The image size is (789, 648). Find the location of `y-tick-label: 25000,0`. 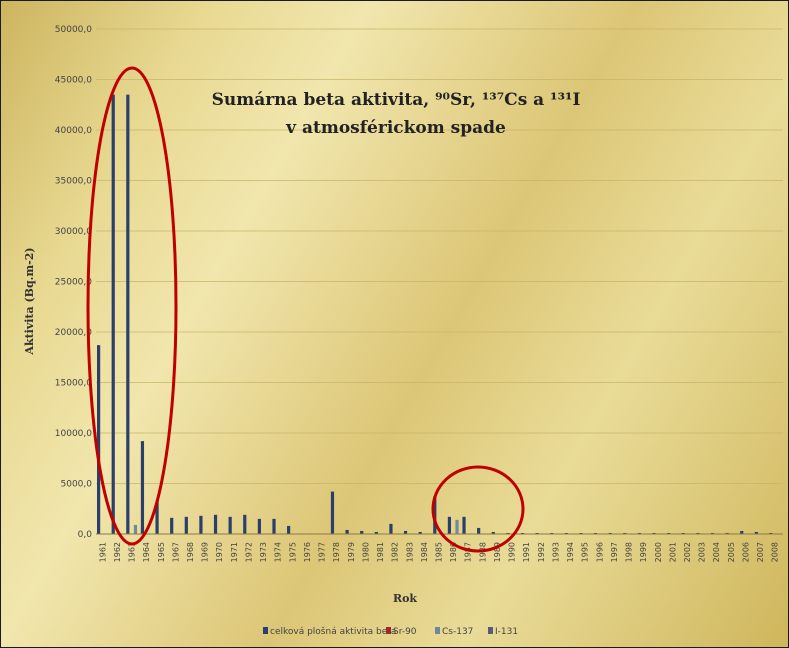

y-tick-label: 25000,0 is located at coordinates (73, 283).